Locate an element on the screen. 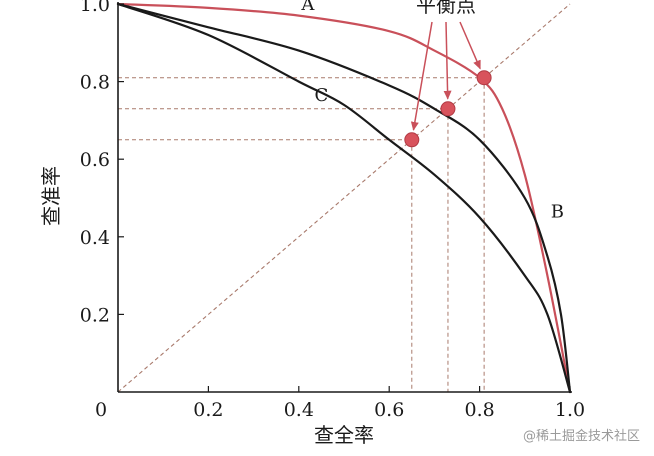 The width and height of the screenshot is (654, 456). x-tick-label: 0.8 is located at coordinates (479, 410).